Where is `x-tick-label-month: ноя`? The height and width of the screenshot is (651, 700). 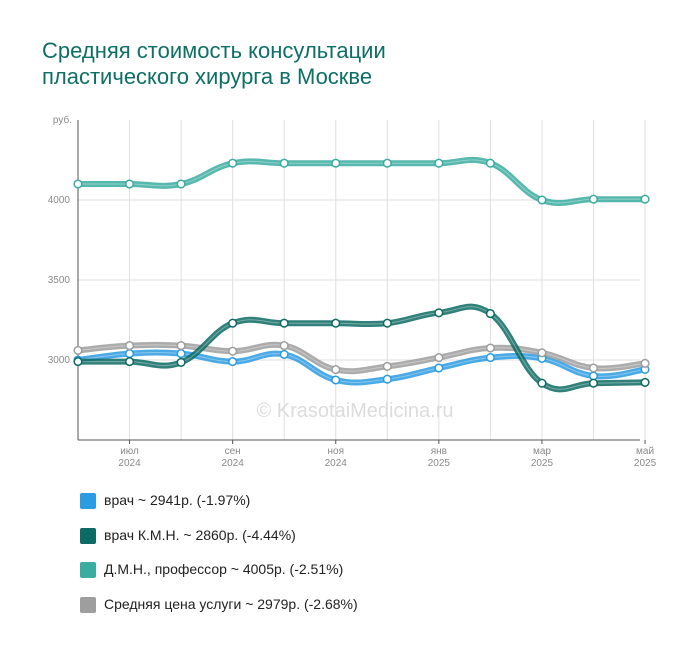
x-tick-label-month: ноя is located at coordinates (336, 451).